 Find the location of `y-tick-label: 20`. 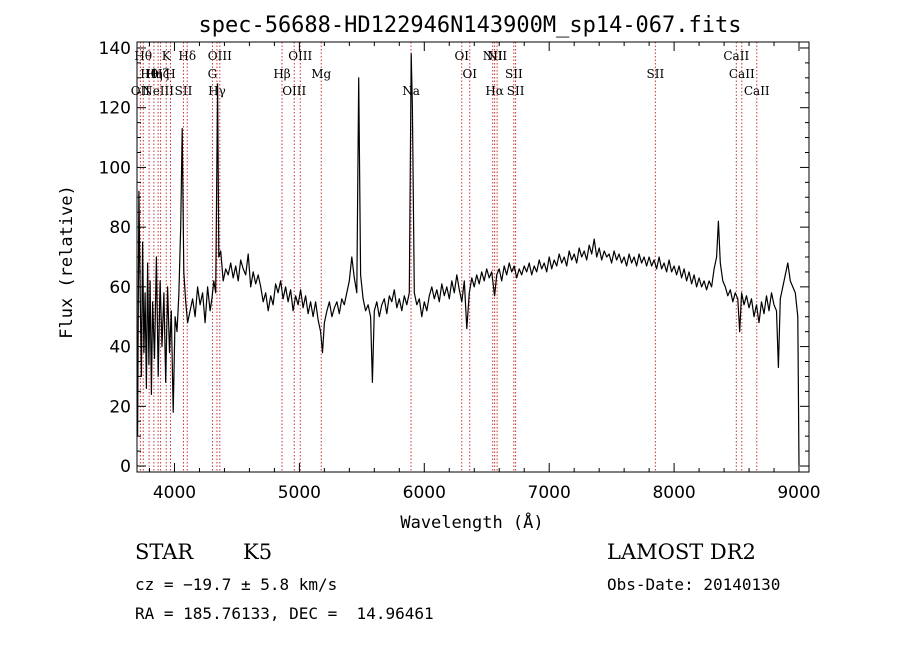

y-tick-label: 20 is located at coordinates (120, 407).